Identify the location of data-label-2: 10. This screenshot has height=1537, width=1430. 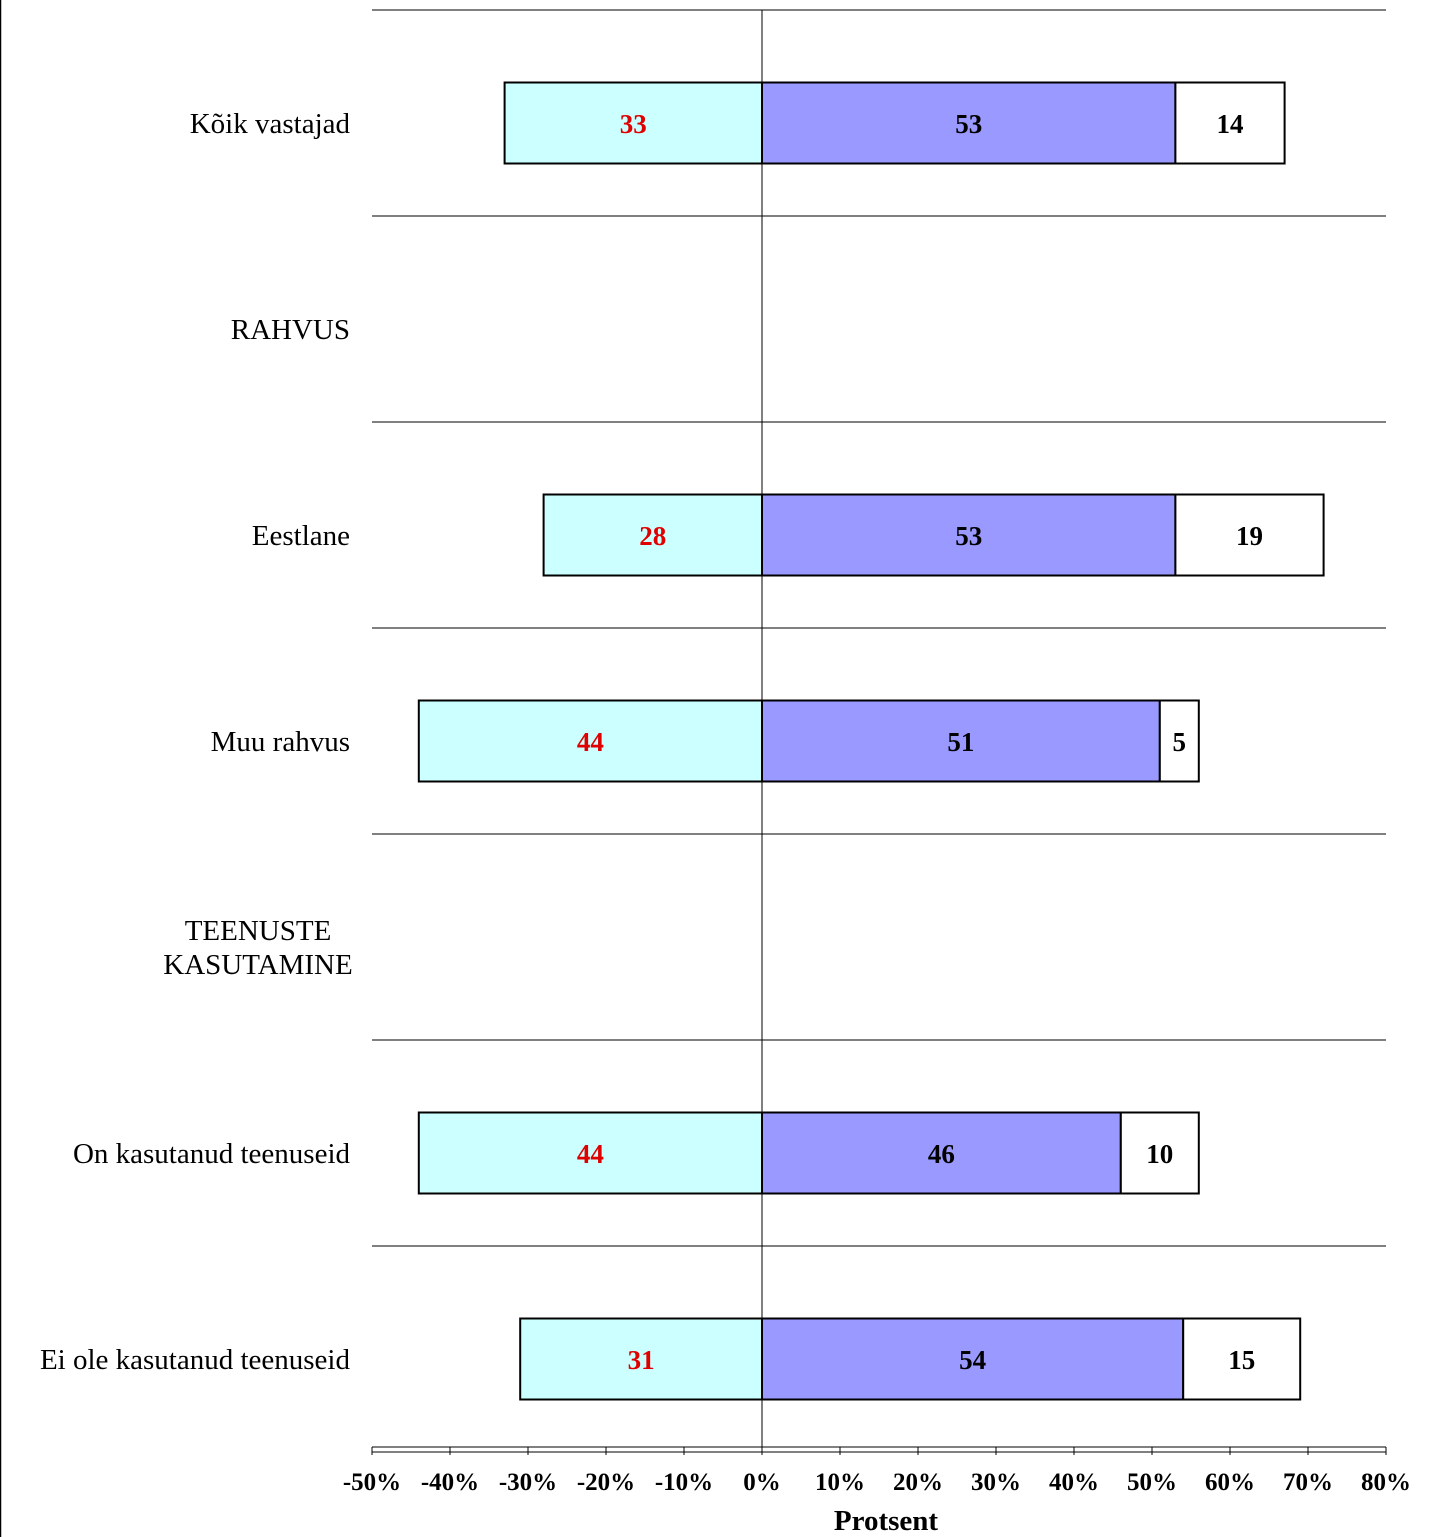
(1159, 1154).